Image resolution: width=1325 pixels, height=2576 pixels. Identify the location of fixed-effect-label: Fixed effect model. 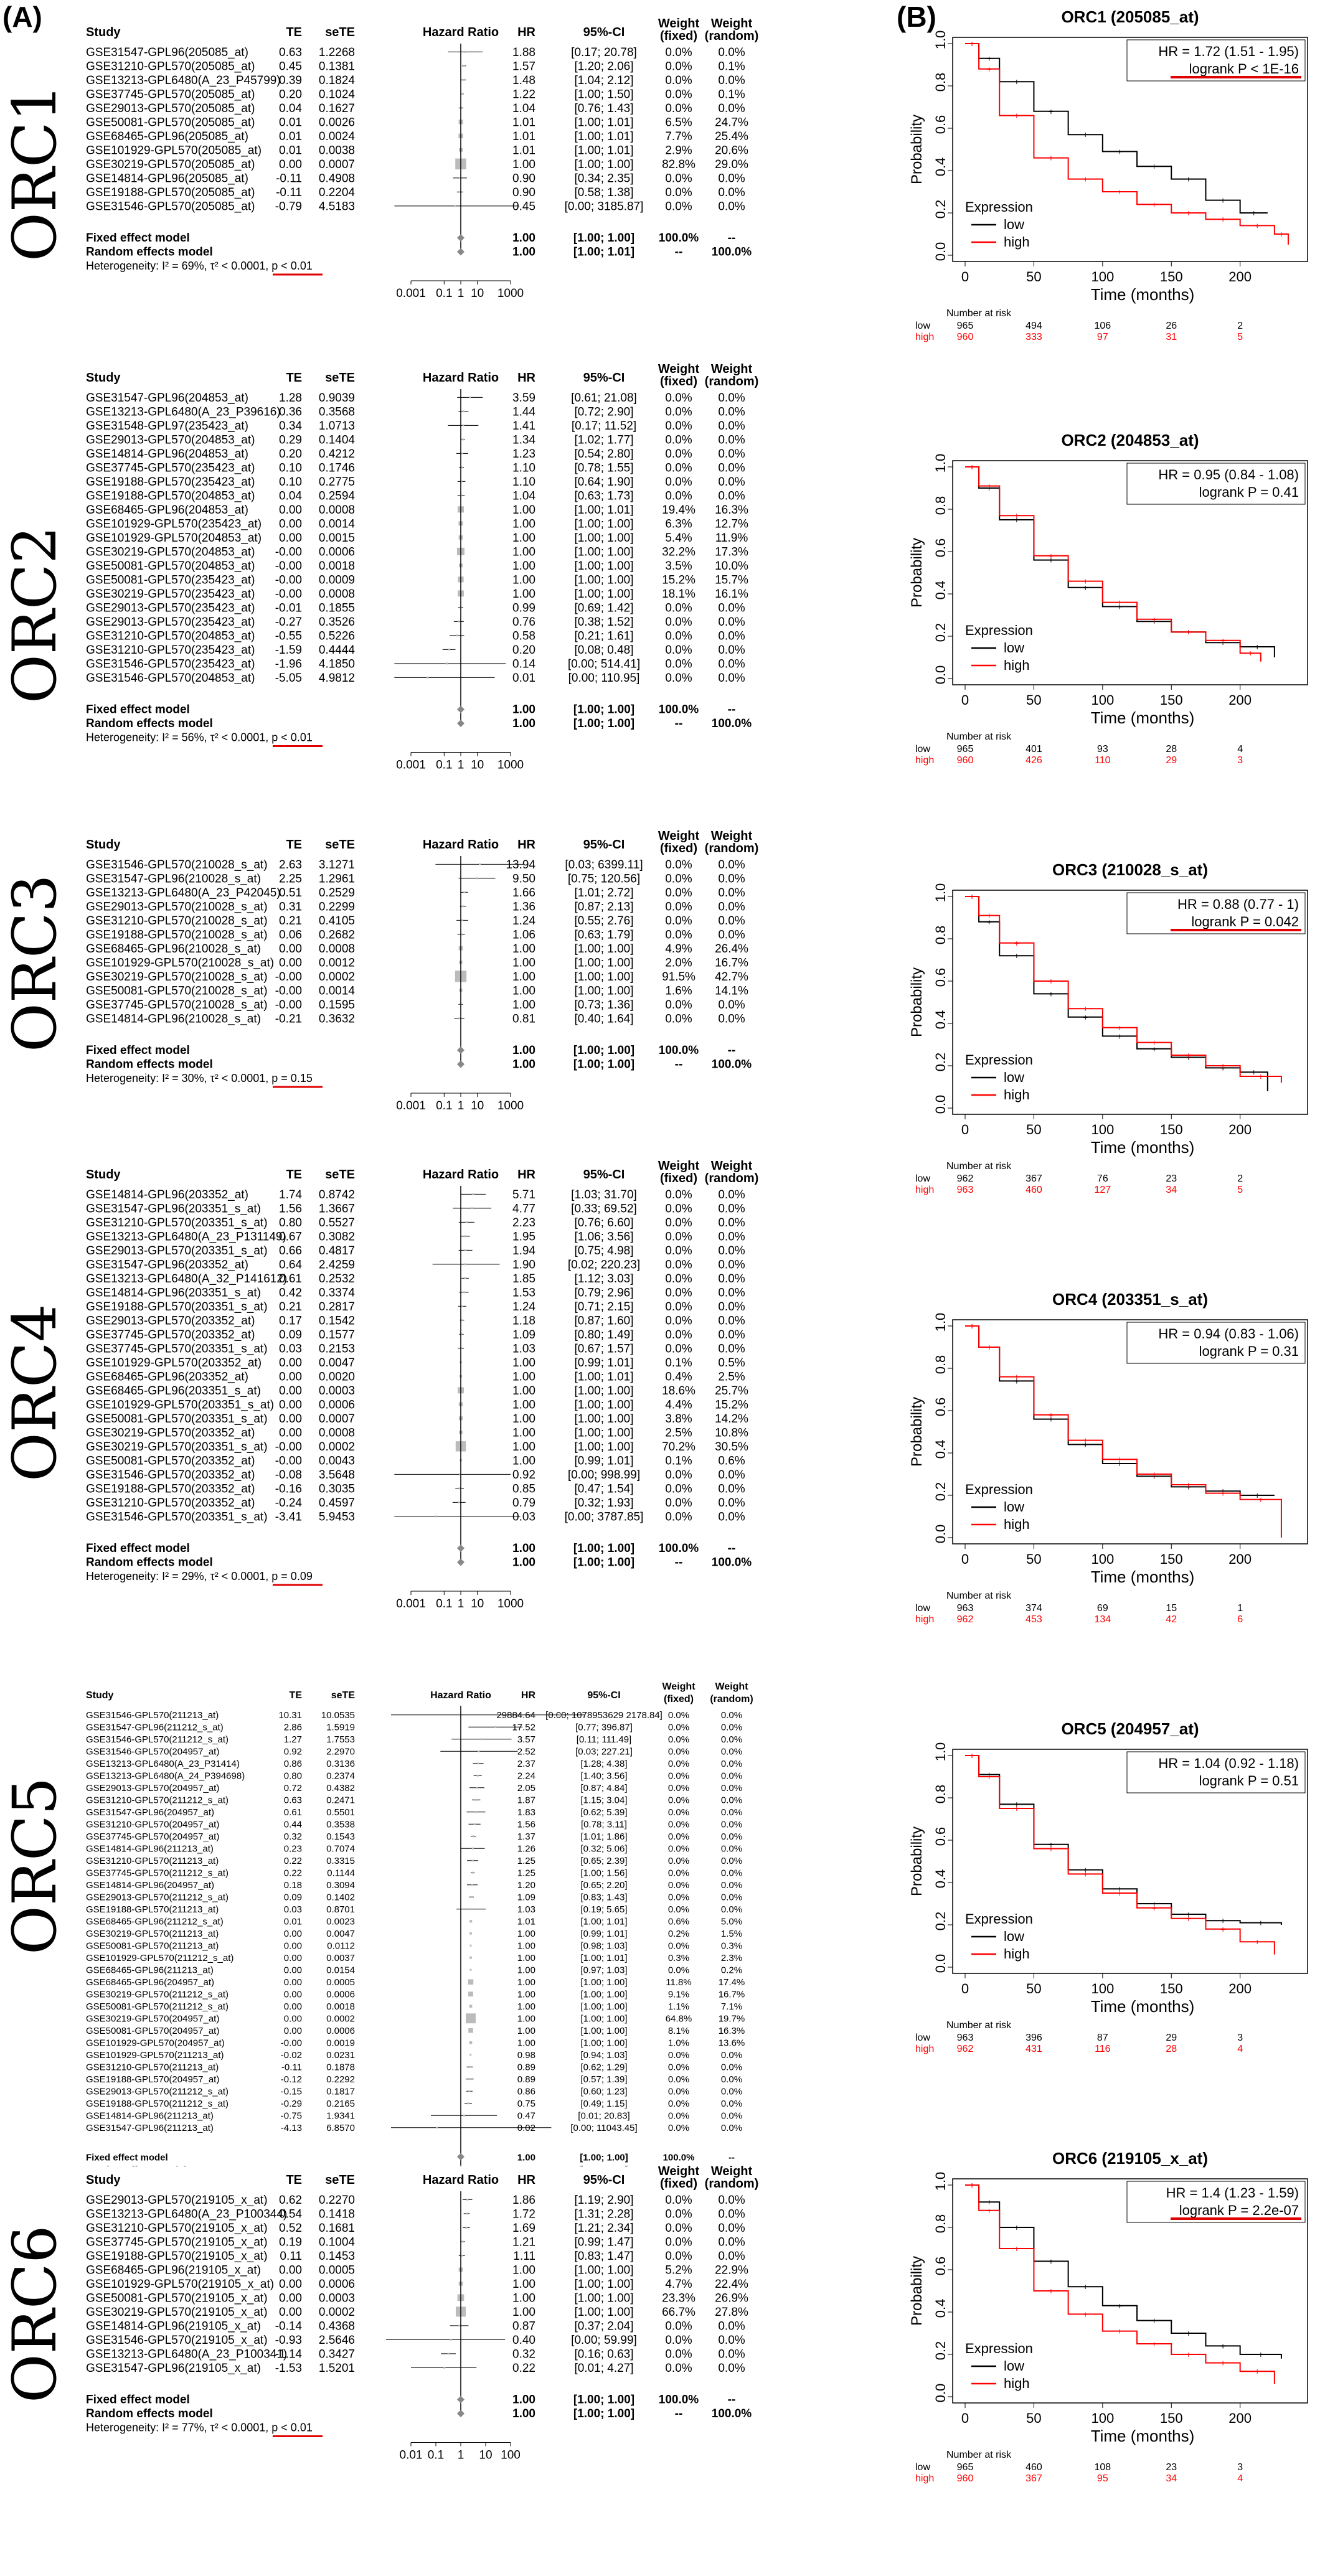
(138, 710).